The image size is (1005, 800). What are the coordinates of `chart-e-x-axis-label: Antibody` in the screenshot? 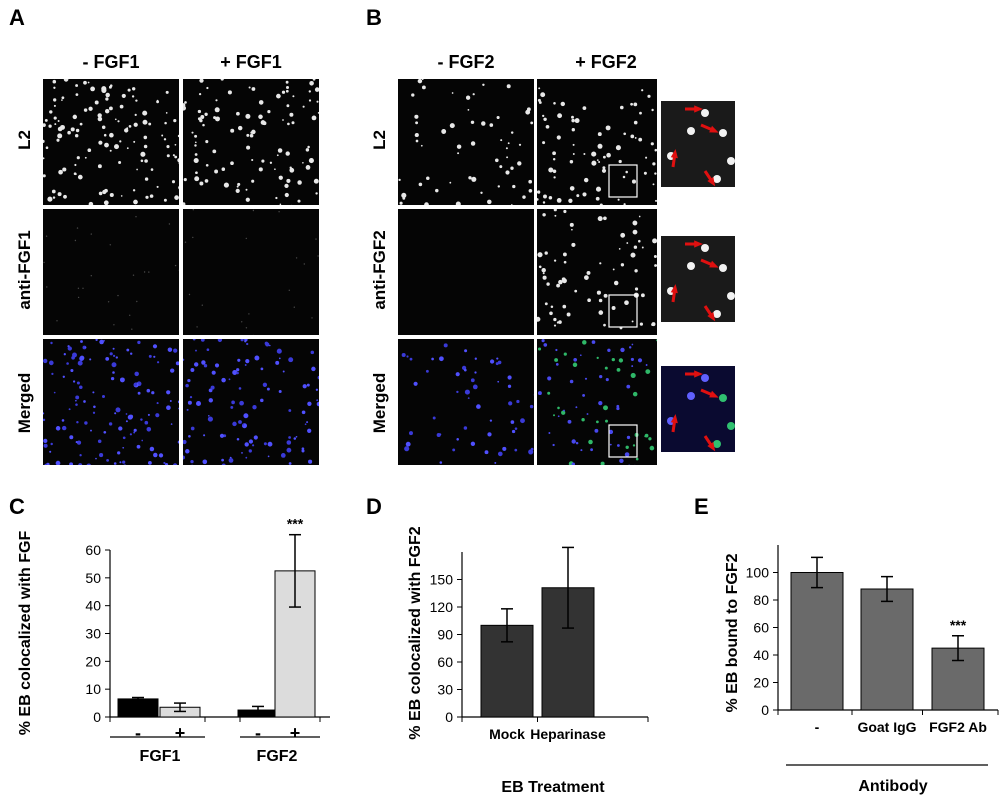 It's located at (892, 786).